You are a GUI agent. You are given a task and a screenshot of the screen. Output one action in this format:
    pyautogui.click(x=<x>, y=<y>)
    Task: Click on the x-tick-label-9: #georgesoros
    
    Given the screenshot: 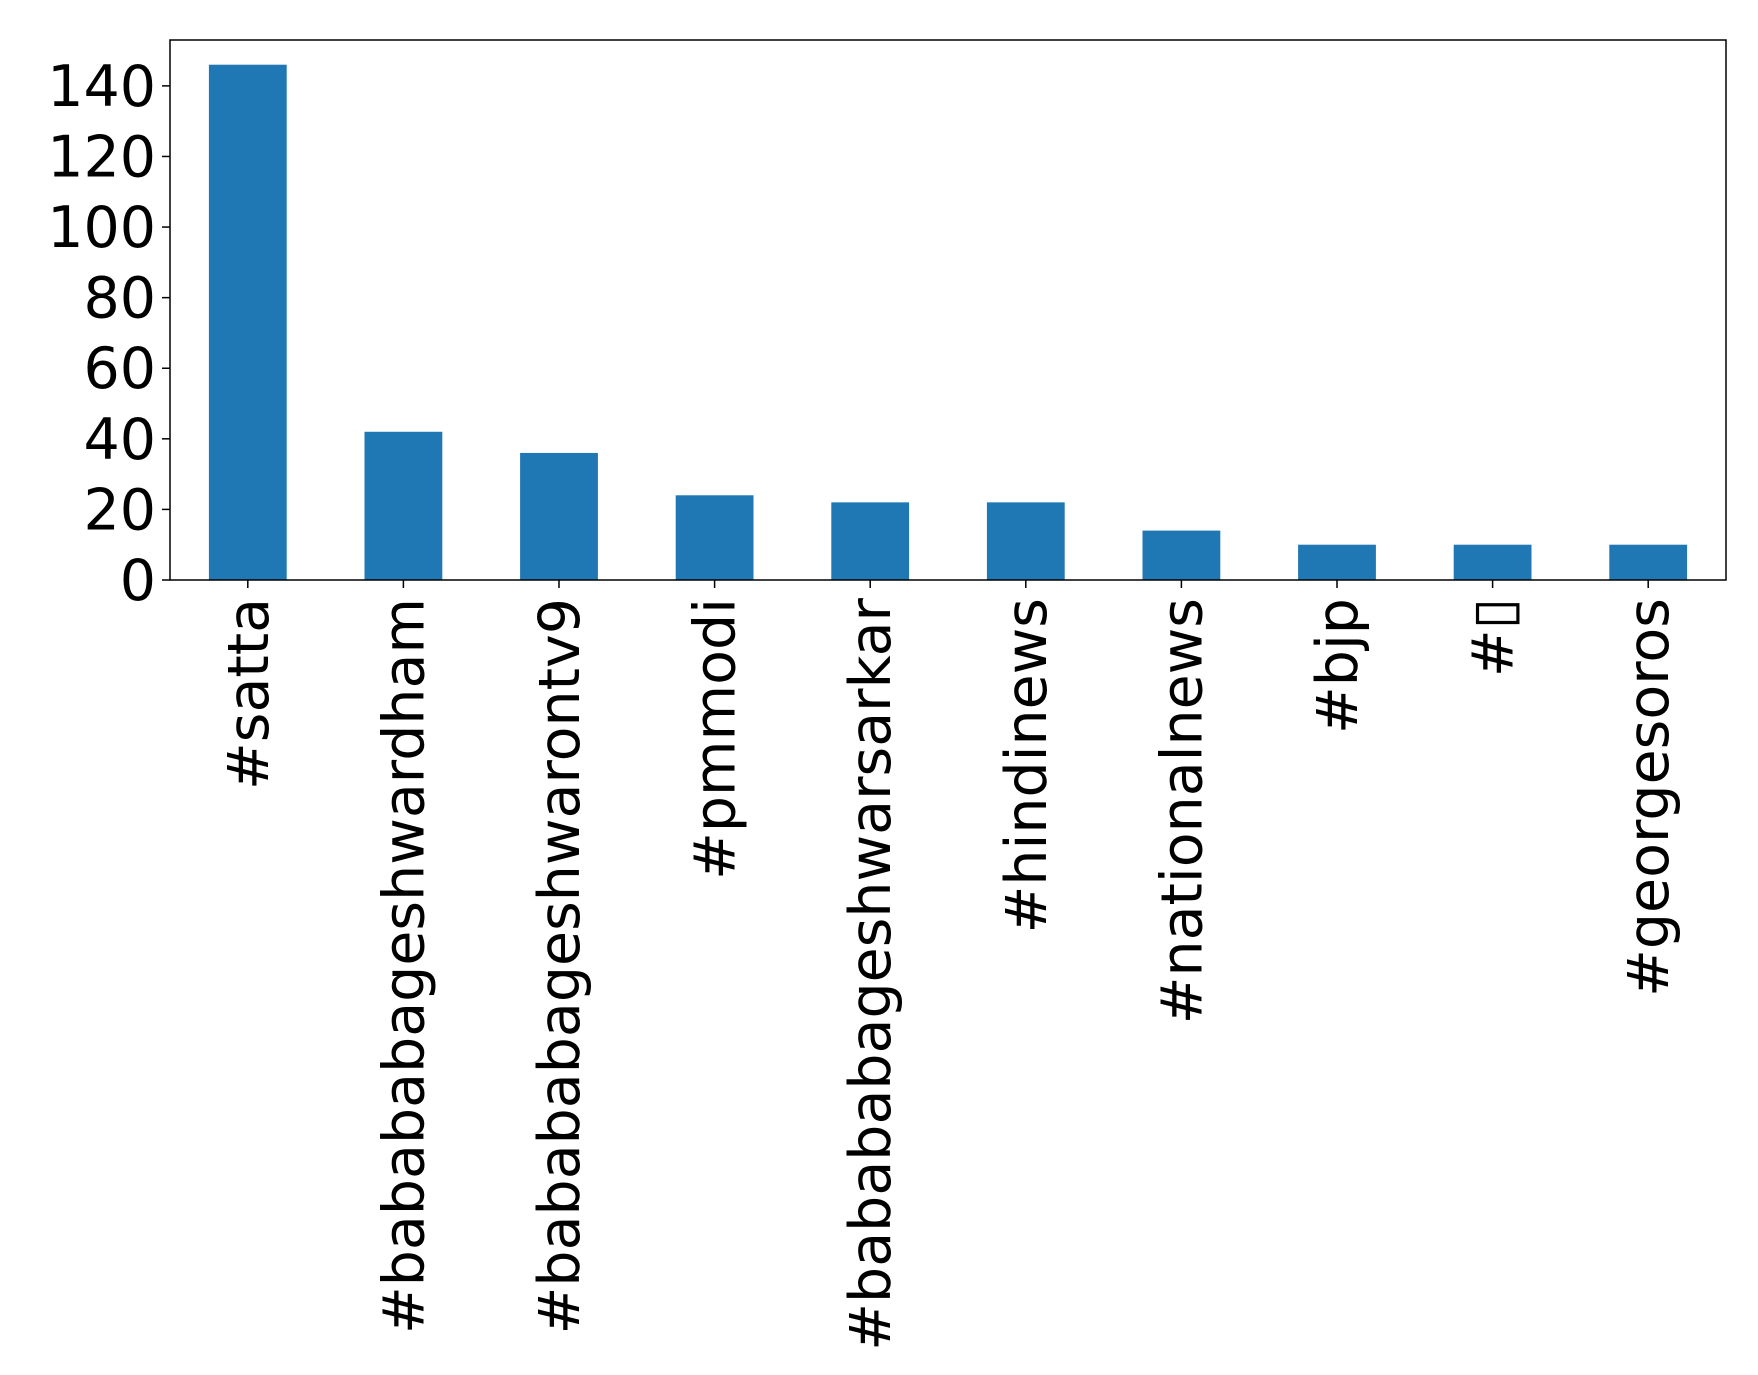 What is the action you would take?
    pyautogui.click(x=1649, y=797)
    